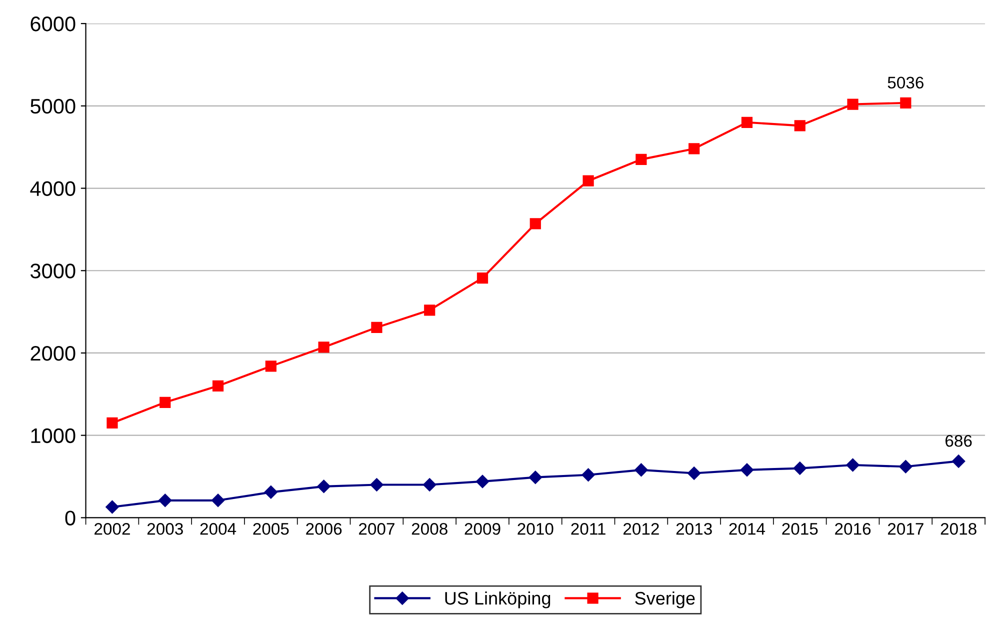 Image resolution: width=986 pixels, height=620 pixels. Describe the element at coordinates (430, 529) in the screenshot. I see `x-tick-label: 2008` at that location.